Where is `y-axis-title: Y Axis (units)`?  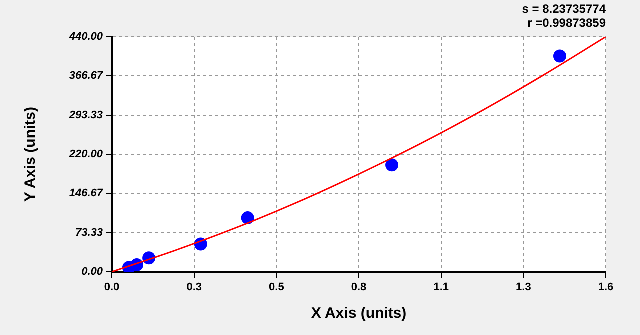
y-axis-title: Y Axis (units) is located at coordinates (31, 154).